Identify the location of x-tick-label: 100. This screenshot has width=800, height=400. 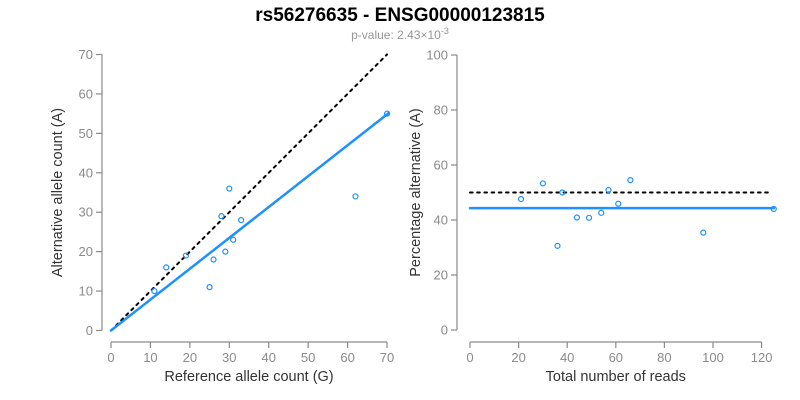
(713, 357).